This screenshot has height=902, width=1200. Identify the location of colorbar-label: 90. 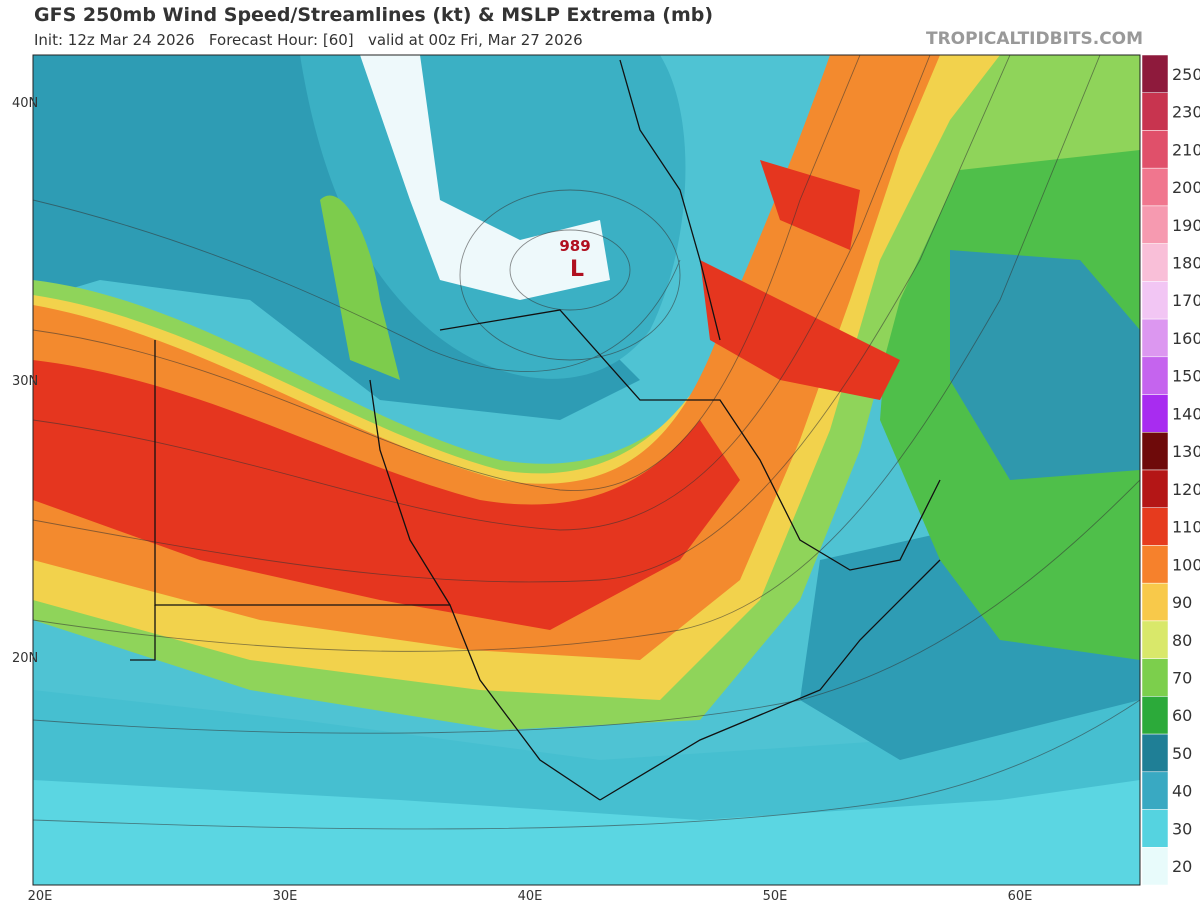
(1182, 602).